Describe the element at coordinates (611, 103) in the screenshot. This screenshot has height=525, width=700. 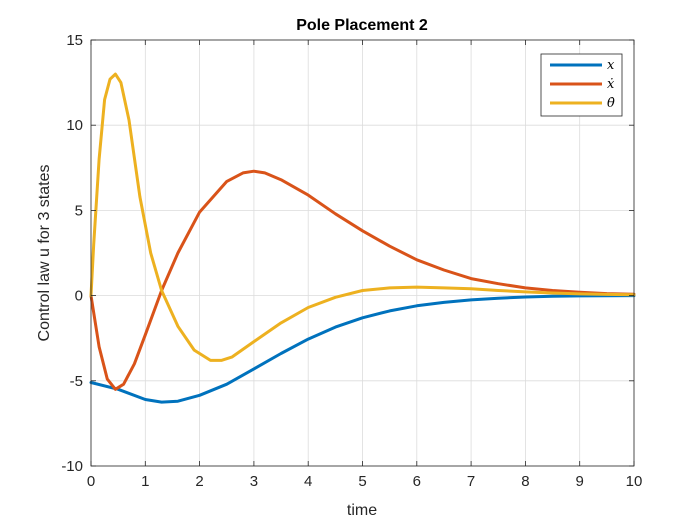
I see `legend-label-theta-dot: θ̇` at that location.